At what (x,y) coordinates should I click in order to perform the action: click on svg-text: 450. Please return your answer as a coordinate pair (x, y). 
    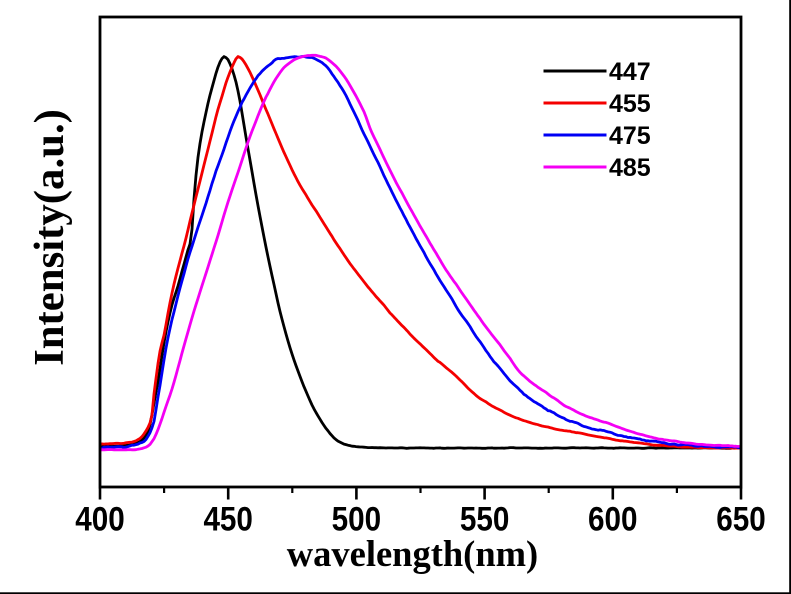
    Looking at the image, I should click on (228, 520).